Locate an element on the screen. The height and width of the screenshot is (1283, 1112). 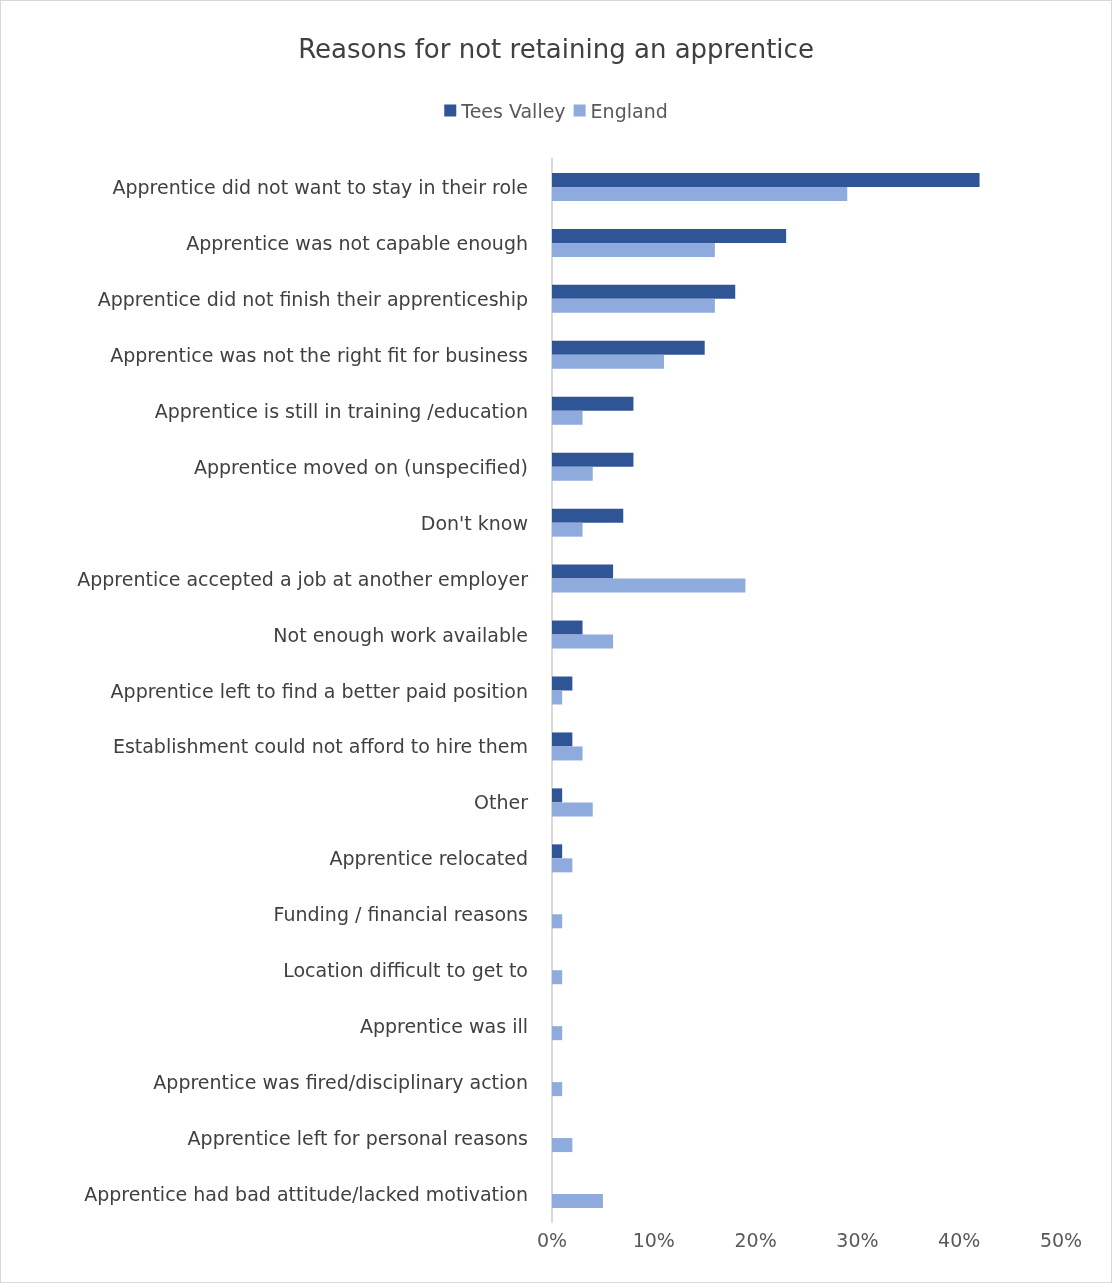
y-tick-label: Don't know is located at coordinates (474, 522).